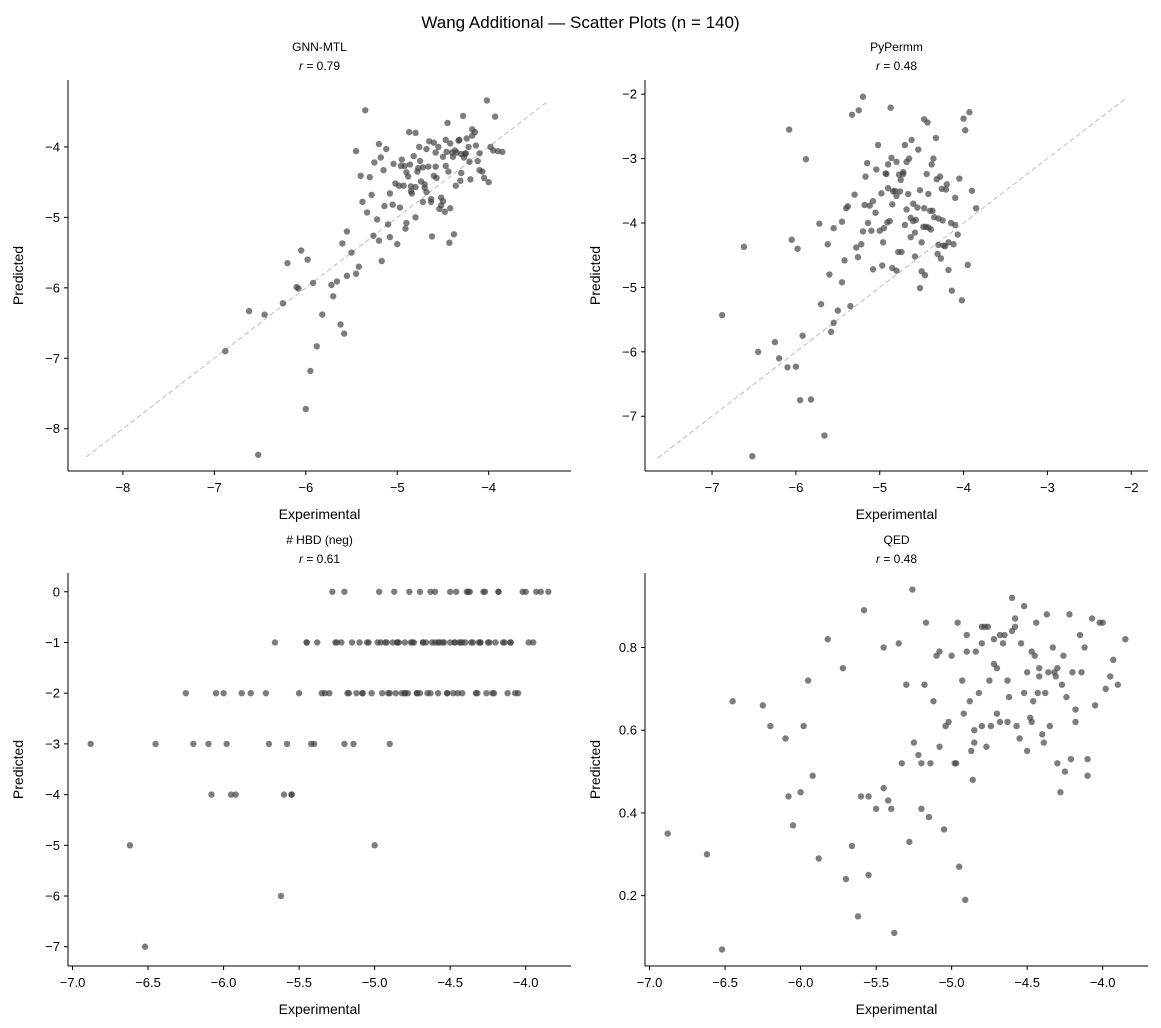  What do you see at coordinates (628, 812) in the screenshot?
I see `y-tick-label: 0.4` at bounding box center [628, 812].